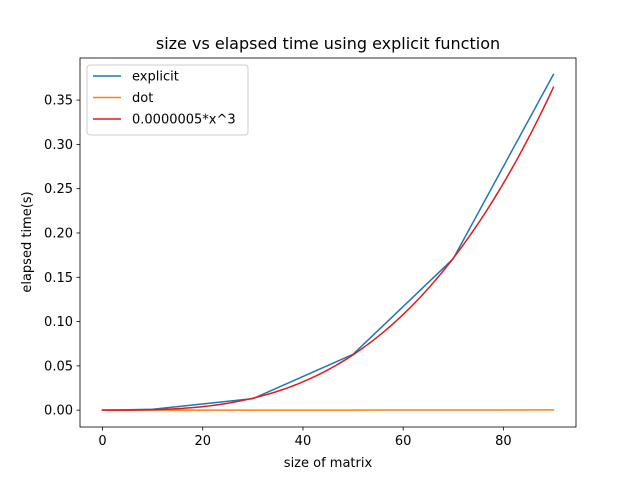 This screenshot has height=480, width=640. What do you see at coordinates (328, 463) in the screenshot?
I see `x-axis-label: size of matrix` at bounding box center [328, 463].